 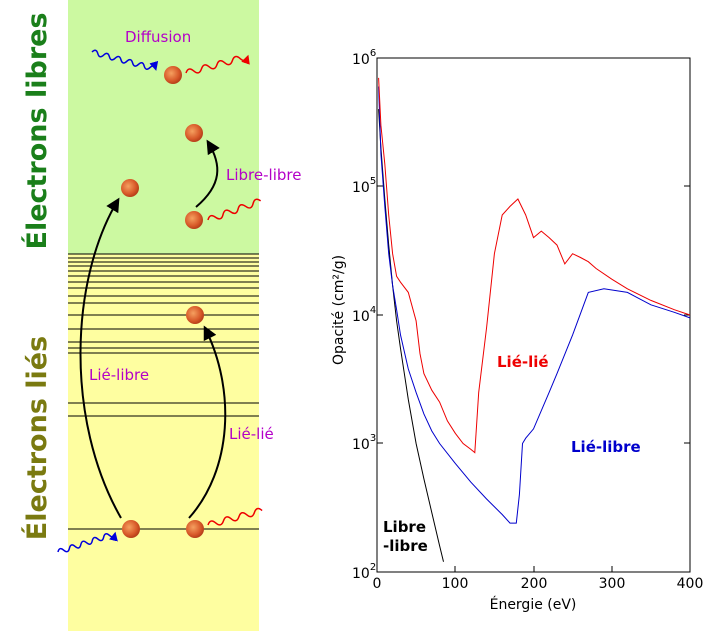 What do you see at coordinates (207, 422) in the screenshot?
I see `bound-bound-arrow` at bounding box center [207, 422].